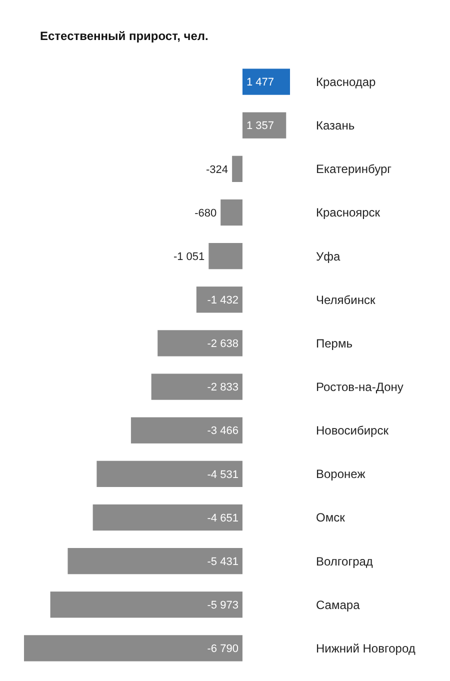 Image resolution: width=450 pixels, height=681 pixels. I want to click on y-tick-label: Челябинск, so click(346, 299).